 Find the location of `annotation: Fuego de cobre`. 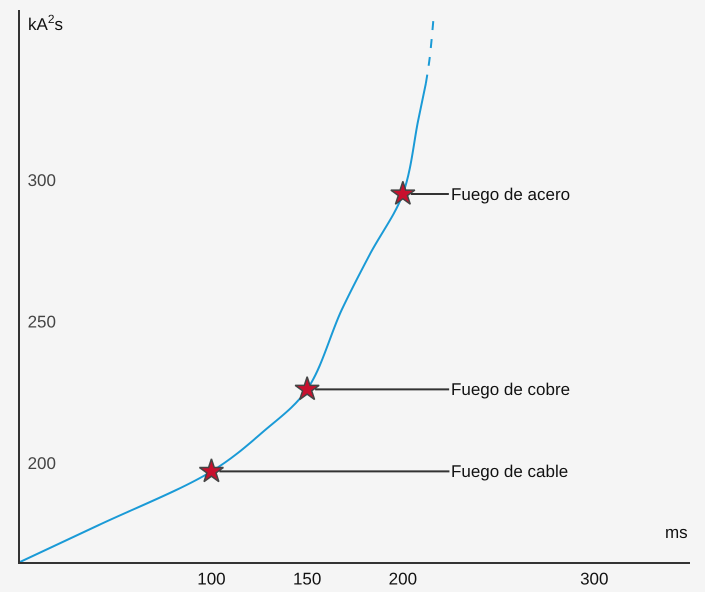

annotation: Fuego de cobre is located at coordinates (510, 389).